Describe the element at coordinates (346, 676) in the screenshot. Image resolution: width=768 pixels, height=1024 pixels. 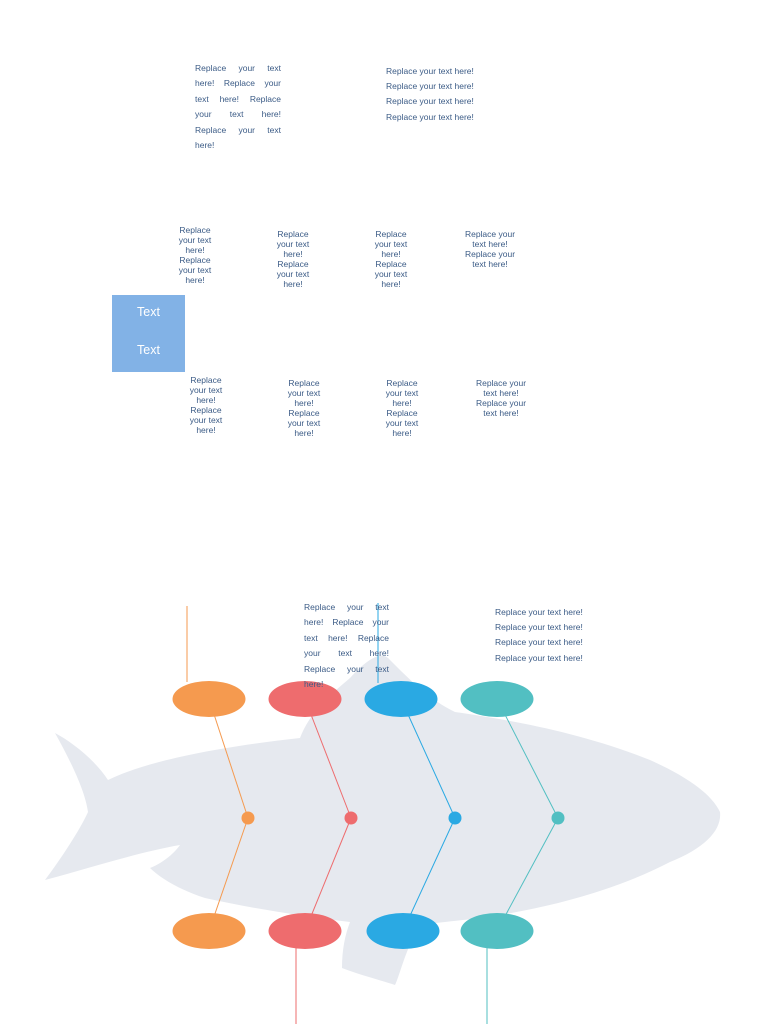
I see `fishbone-text-block-left-last: Replace your text here!` at that location.